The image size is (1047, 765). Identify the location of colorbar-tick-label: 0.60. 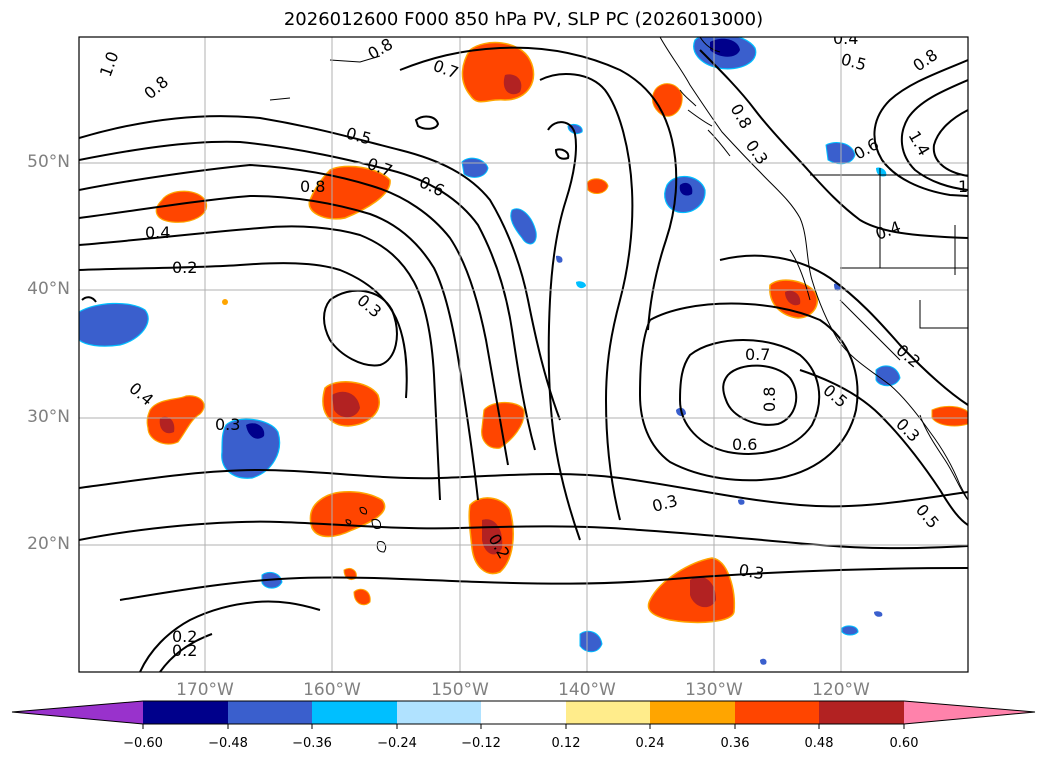
(904, 743).